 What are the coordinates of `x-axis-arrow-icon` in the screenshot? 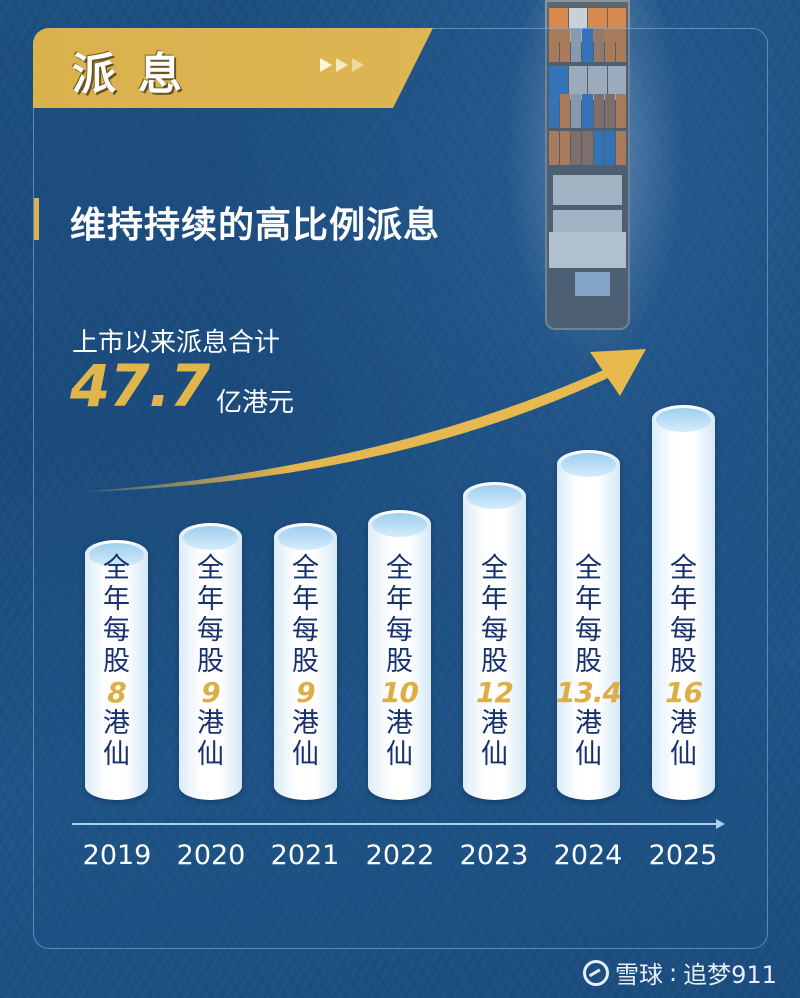 It's located at (720, 824).